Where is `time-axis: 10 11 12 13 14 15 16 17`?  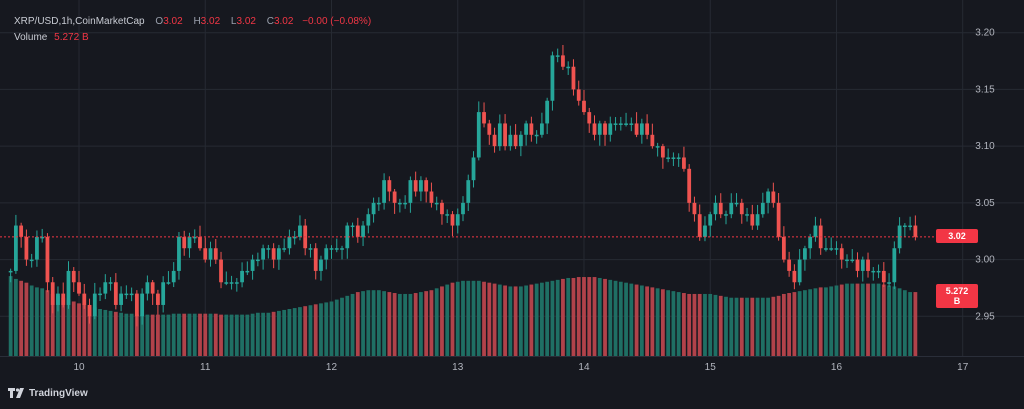
time-axis: 10 11 12 13 14 15 16 17 is located at coordinates (512, 365).